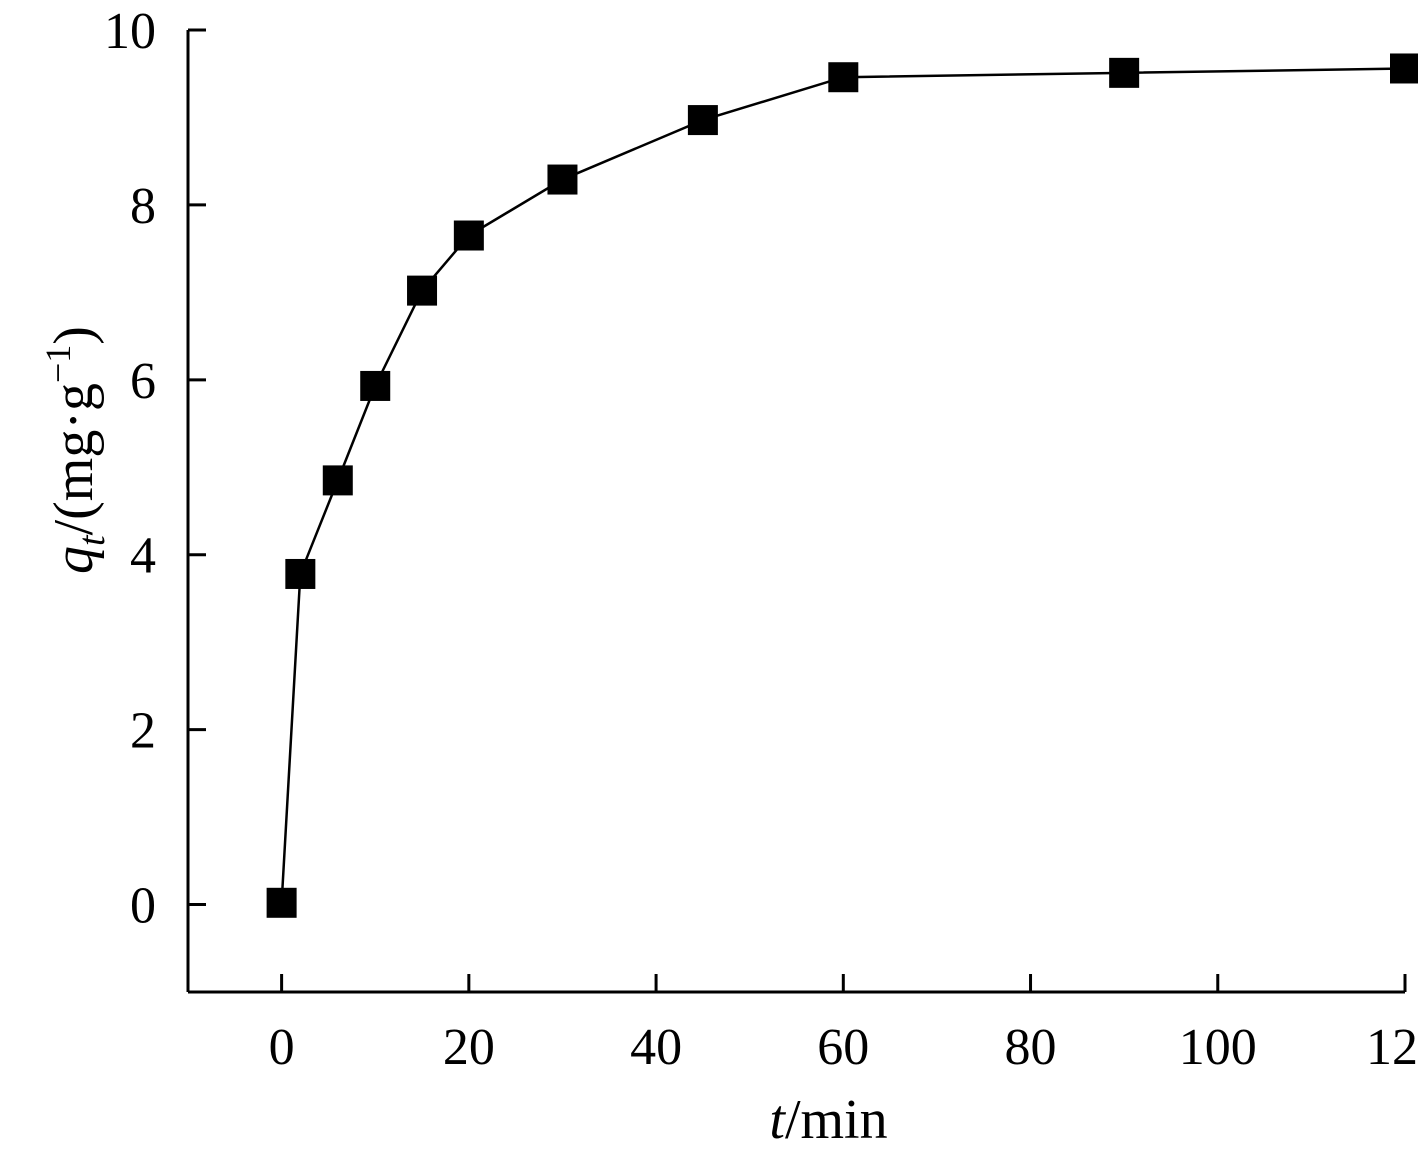 The height and width of the screenshot is (1159, 1418). I want to click on y-tick-label: 10, so click(130, 31).